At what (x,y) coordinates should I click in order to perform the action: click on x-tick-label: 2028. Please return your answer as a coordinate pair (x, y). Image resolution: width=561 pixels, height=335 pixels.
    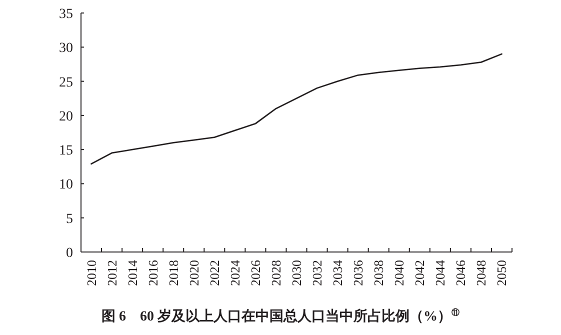
    Looking at the image, I should click on (276, 273).